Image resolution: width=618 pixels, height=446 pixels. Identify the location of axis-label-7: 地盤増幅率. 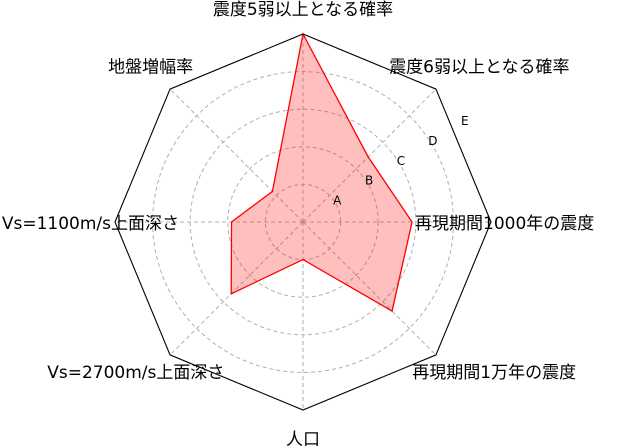
(150, 68).